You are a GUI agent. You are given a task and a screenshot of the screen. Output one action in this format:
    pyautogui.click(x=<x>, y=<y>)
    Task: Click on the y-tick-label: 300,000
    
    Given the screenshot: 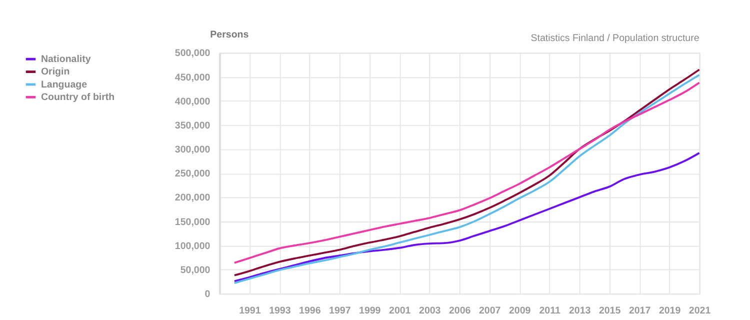 What is the action you would take?
    pyautogui.click(x=192, y=150)
    